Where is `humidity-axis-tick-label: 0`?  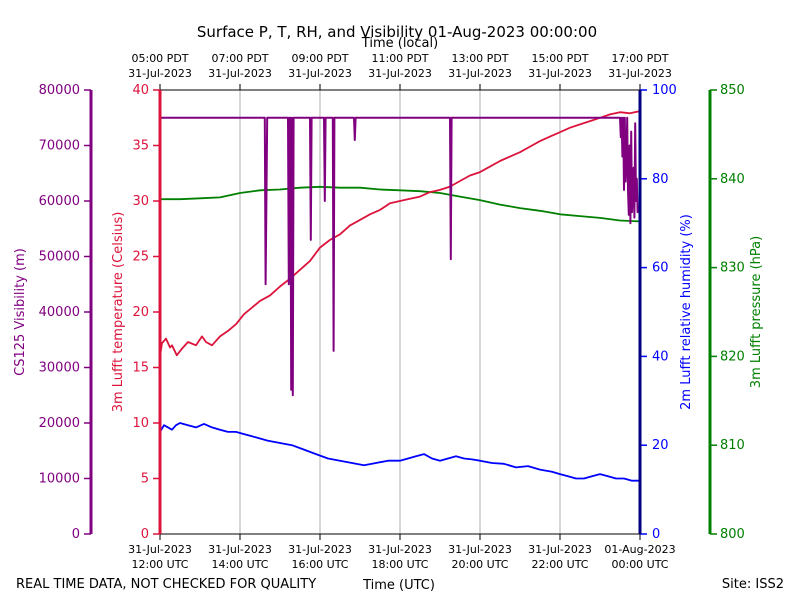
humidity-axis-tick-label: 0 is located at coordinates (656, 534).